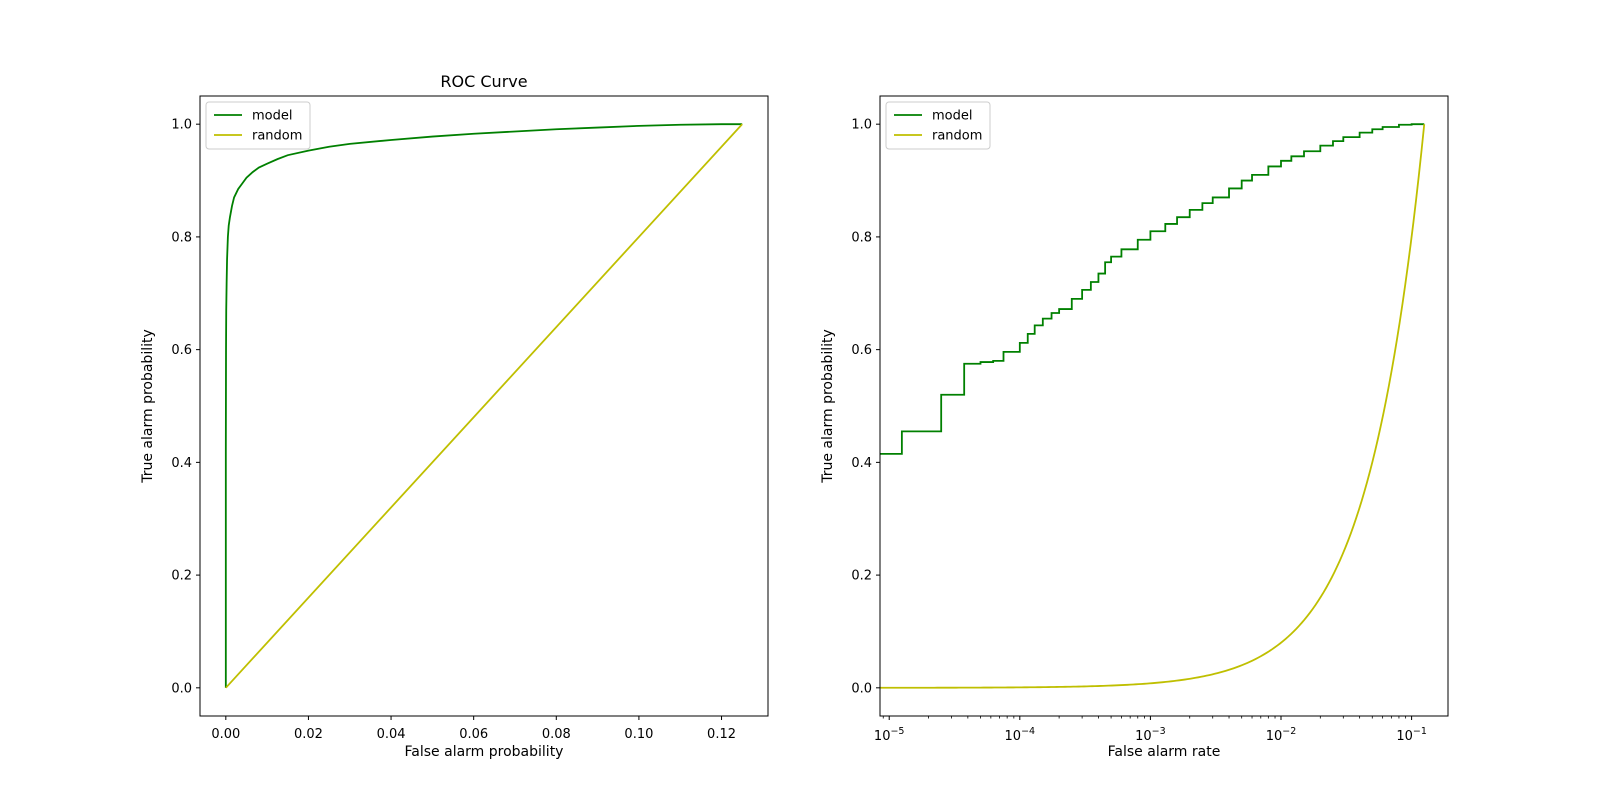 This screenshot has width=1600, height=800. Describe the element at coordinates (484, 752) in the screenshot. I see `x-axis-label: False alarm probability` at that location.